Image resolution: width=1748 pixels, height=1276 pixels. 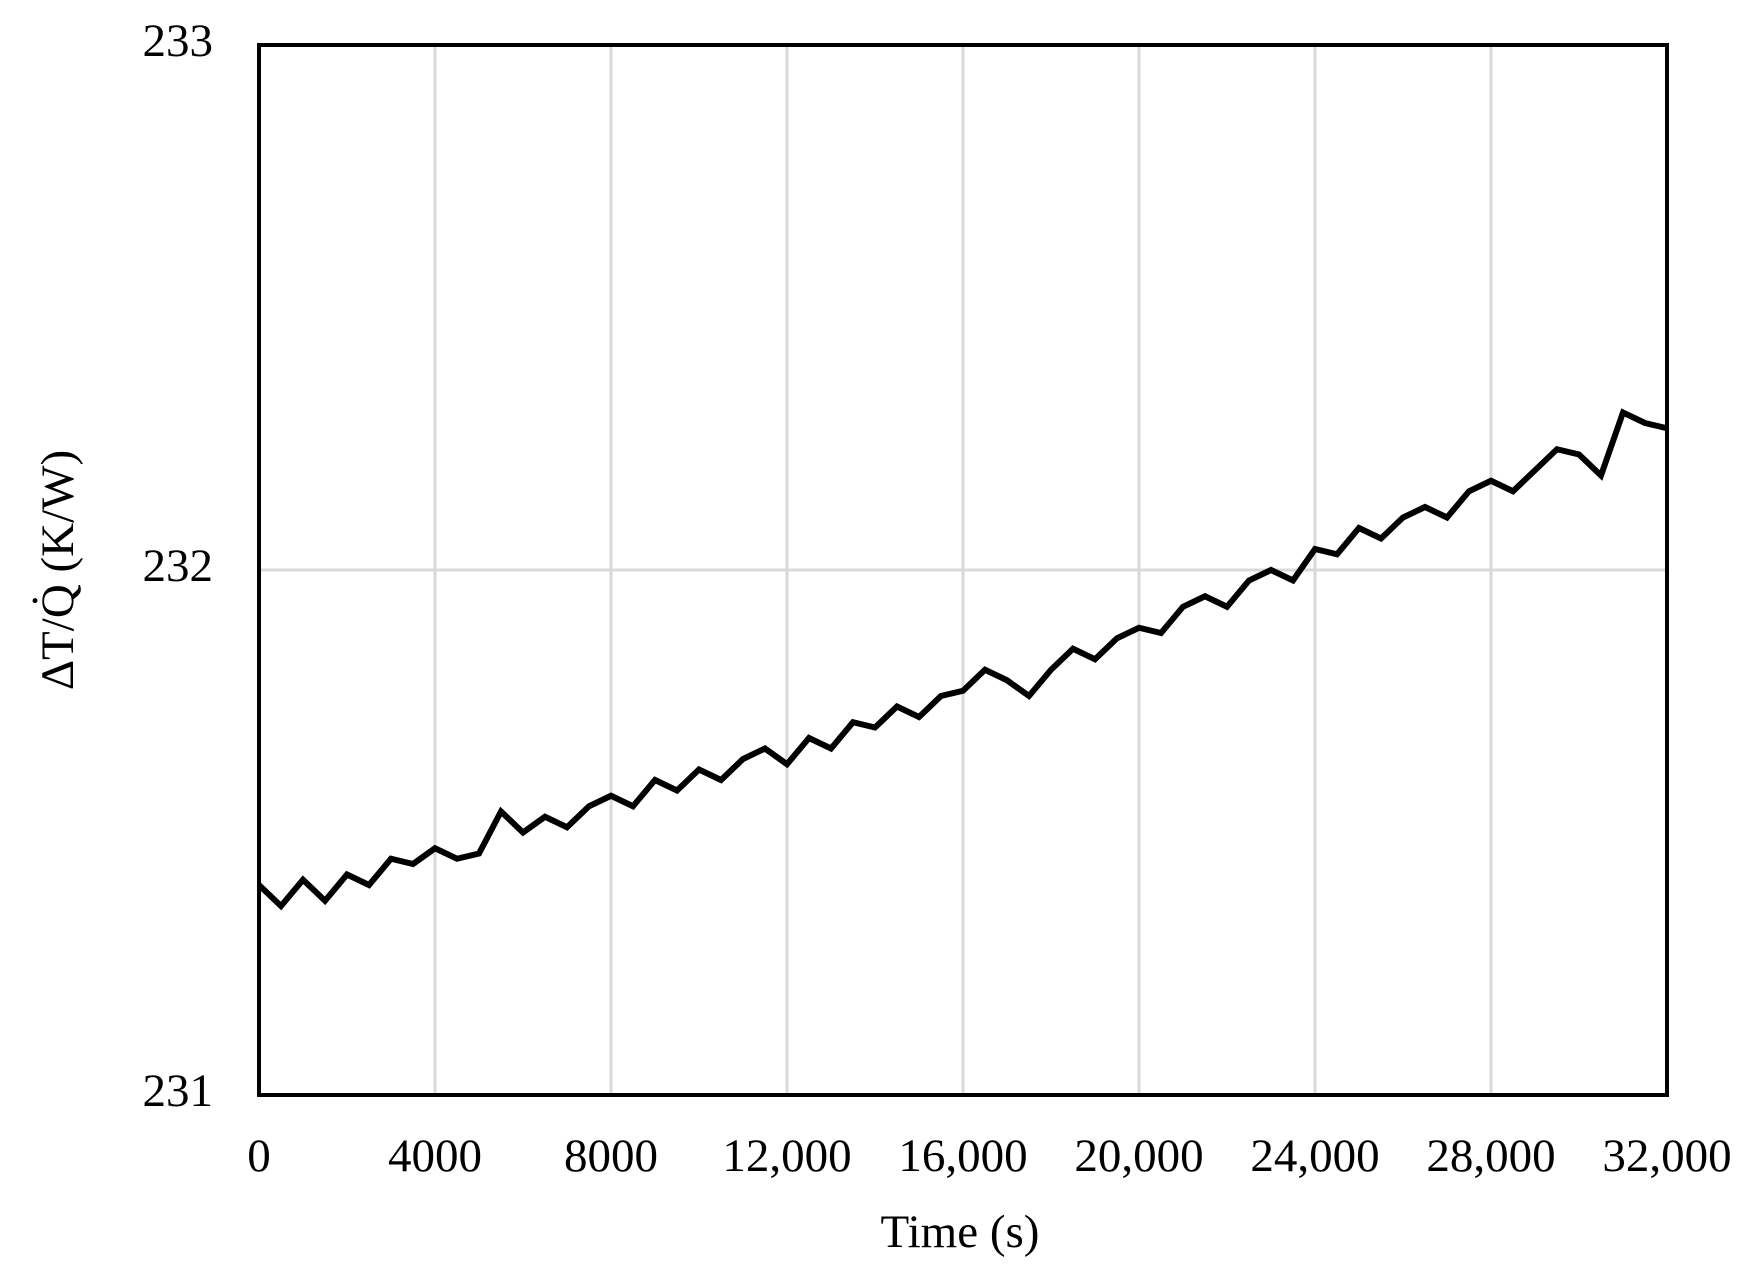 I want to click on y-tick-label: 232, so click(x=178, y=566).